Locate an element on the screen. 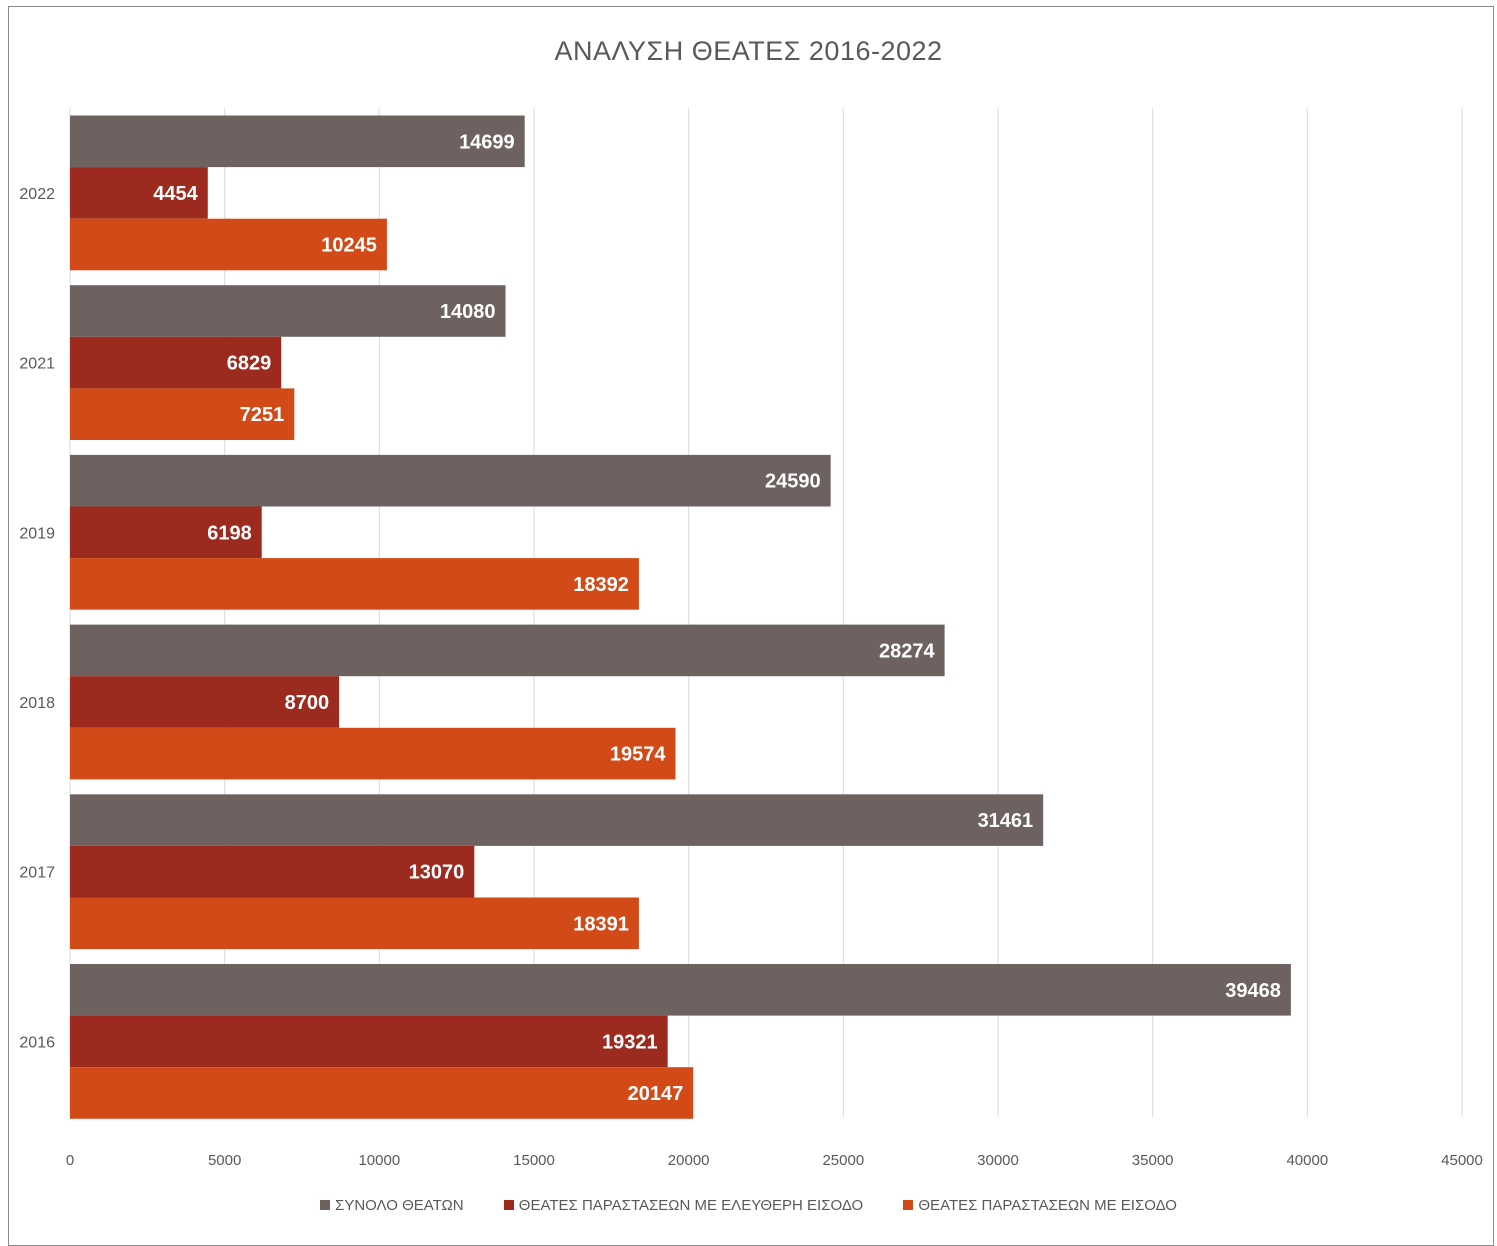  y-tick-label: 2018 is located at coordinates (37, 703).